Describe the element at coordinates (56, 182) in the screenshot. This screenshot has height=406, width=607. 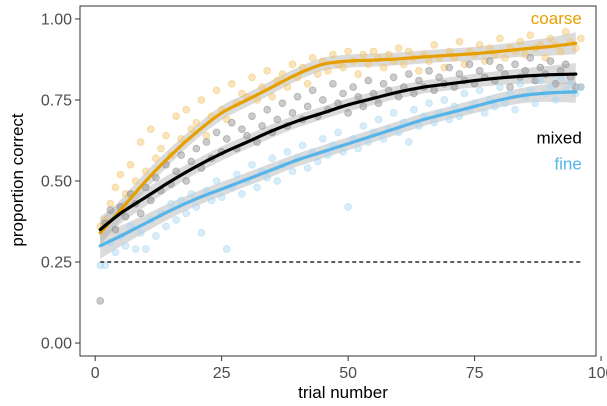
I see `y-tick-label: 0.50` at that location.